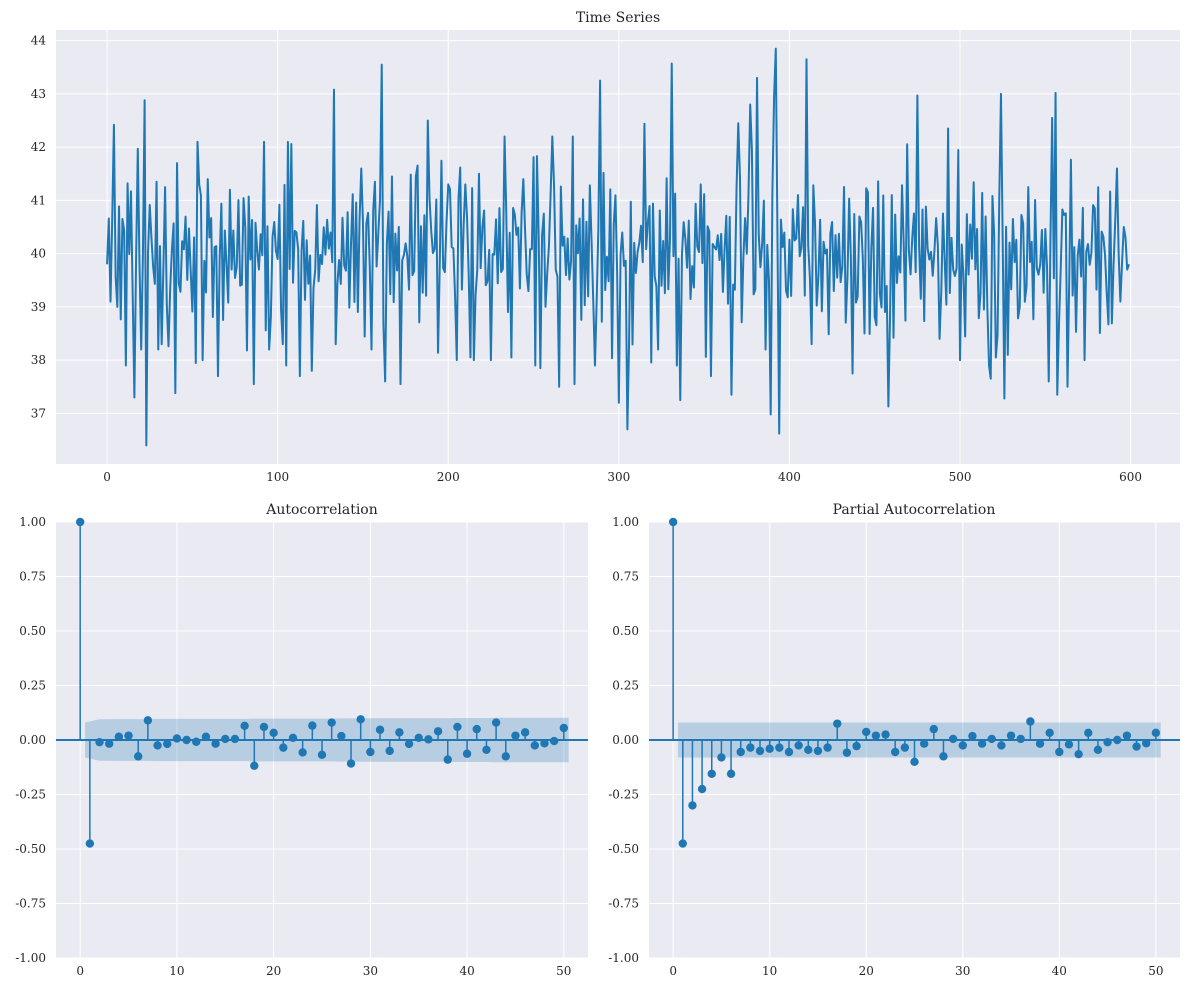 This screenshot has height=989, width=1189. Describe the element at coordinates (32, 577) in the screenshot. I see `acf-y-tick-label: 0.75` at that location.